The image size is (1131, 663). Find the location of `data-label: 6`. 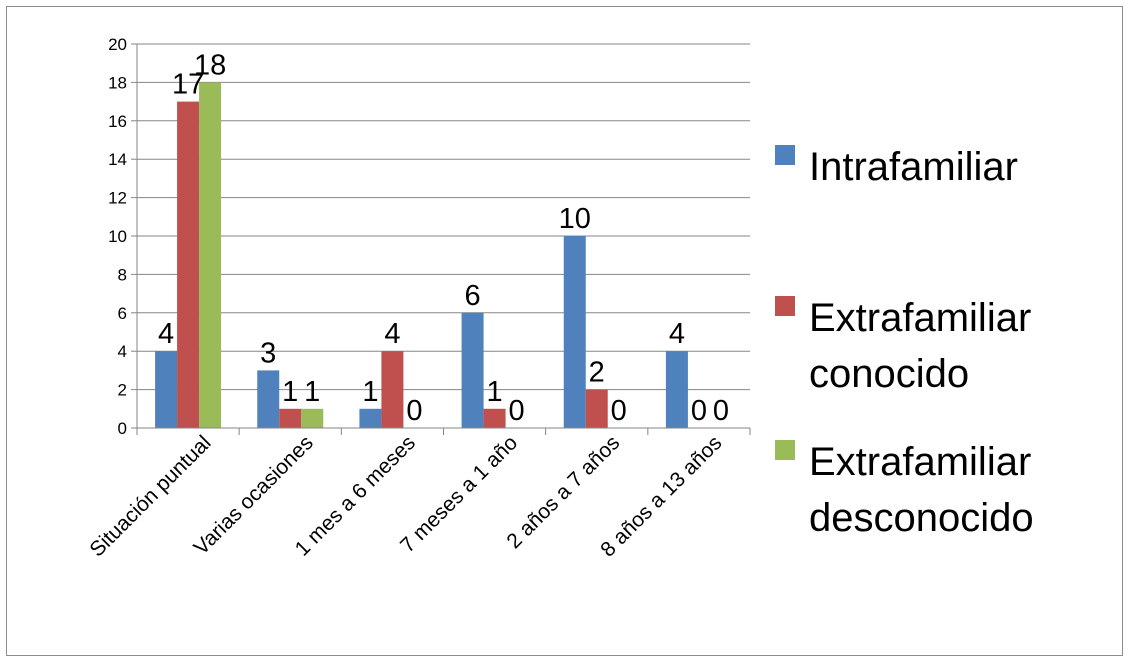

data-label: 6 is located at coordinates (473, 296).